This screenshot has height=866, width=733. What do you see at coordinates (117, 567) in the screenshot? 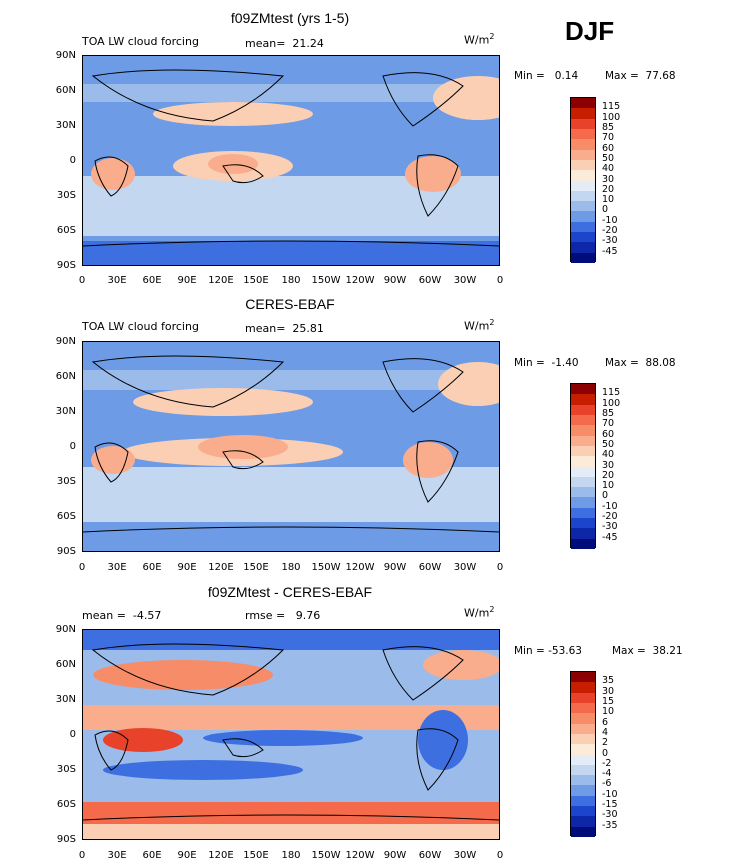
I see `panel2-lon-30e: 30E` at bounding box center [117, 567].